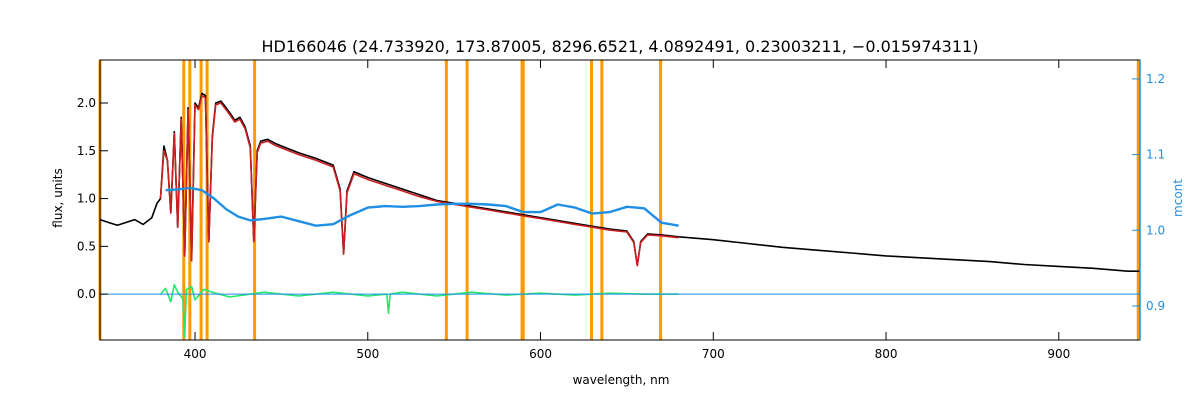  Describe the element at coordinates (58, 197) in the screenshot. I see `y-axis-label: flux, units` at that location.